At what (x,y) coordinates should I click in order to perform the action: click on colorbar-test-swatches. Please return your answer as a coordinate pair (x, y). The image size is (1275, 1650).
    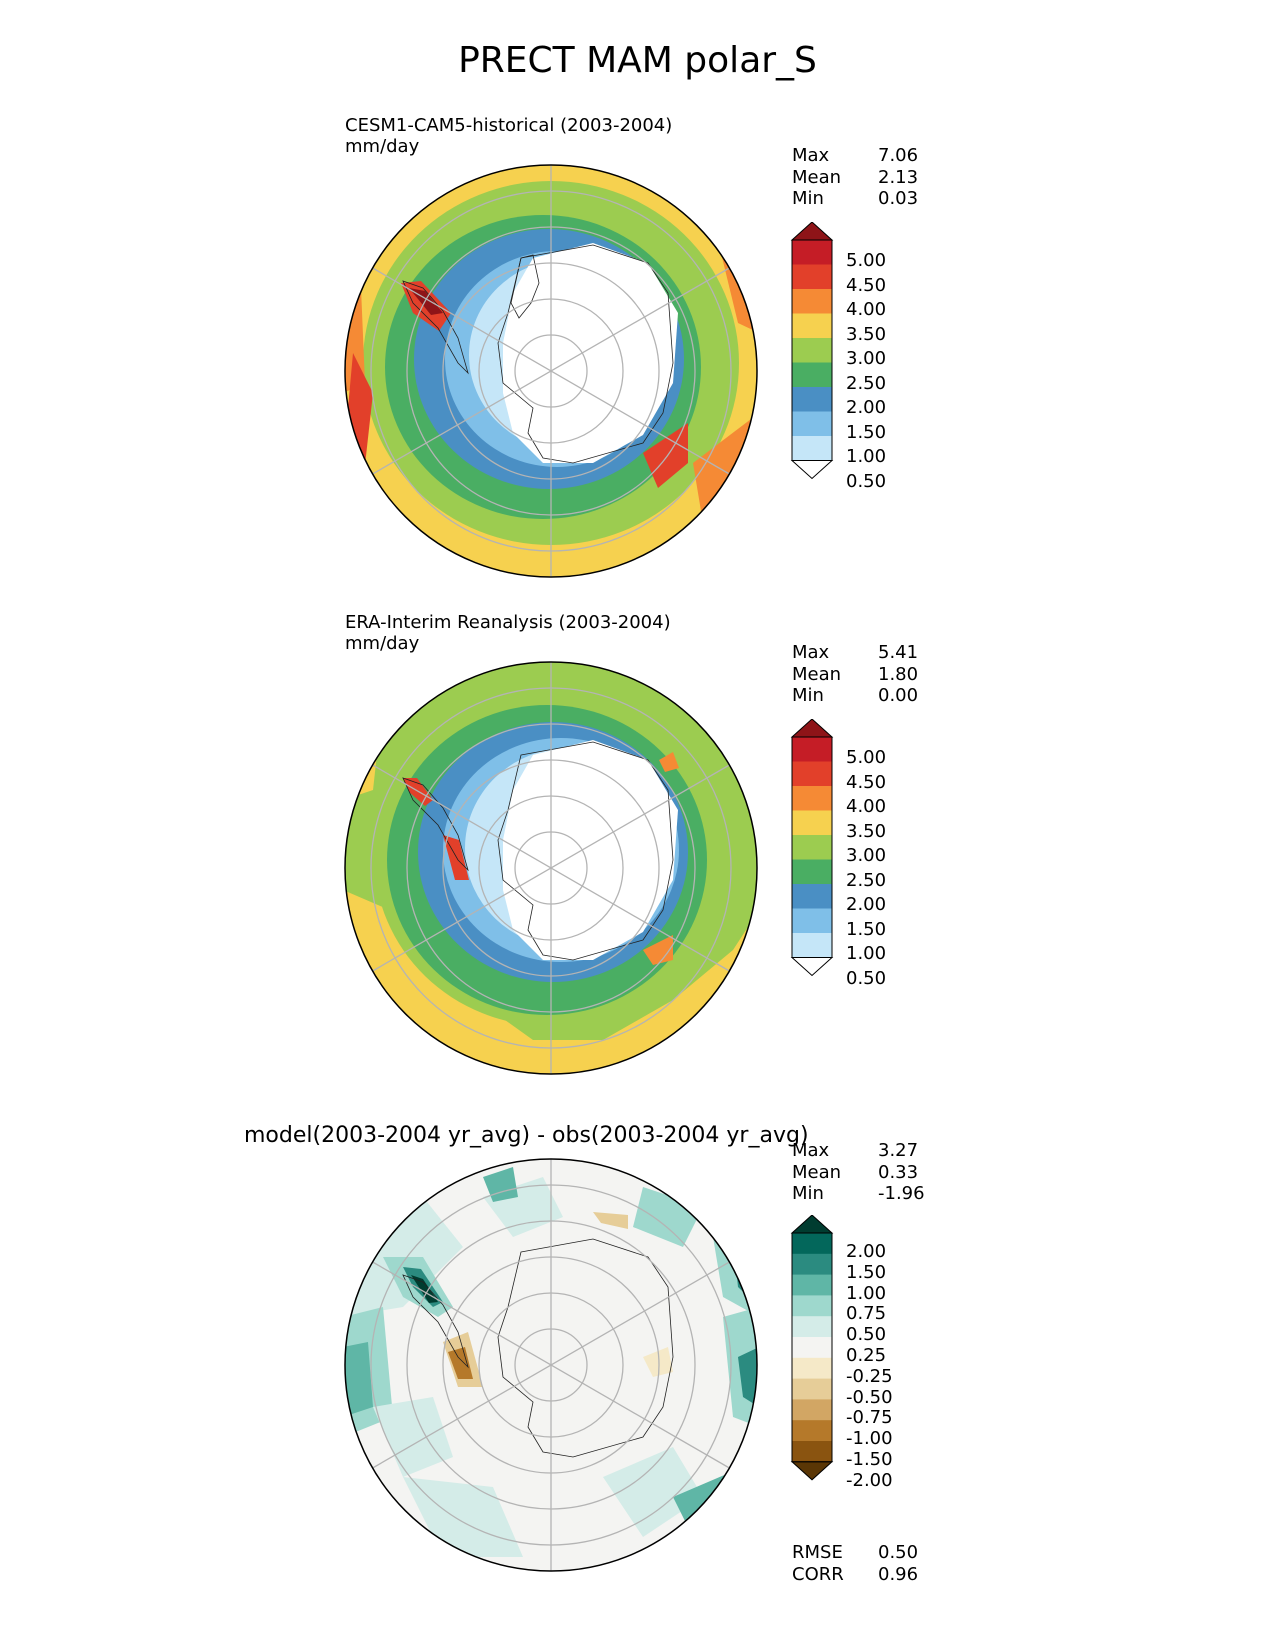
    Looking at the image, I should click on (812, 351).